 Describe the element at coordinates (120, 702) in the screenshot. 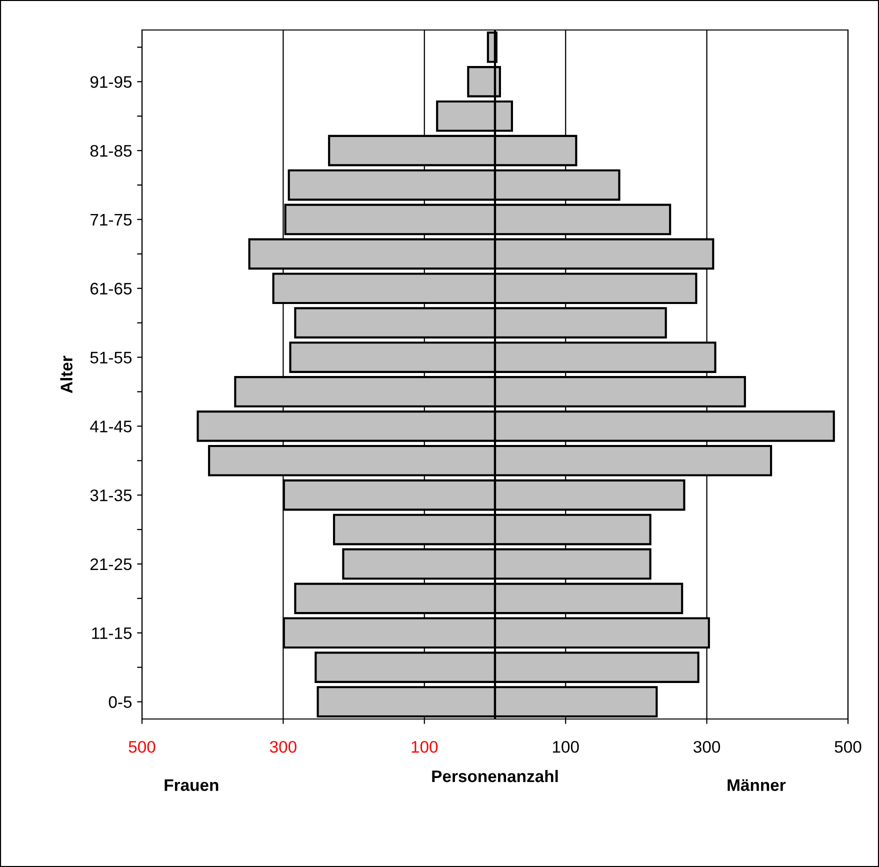

I see `y-tick-label: 0-5` at that location.